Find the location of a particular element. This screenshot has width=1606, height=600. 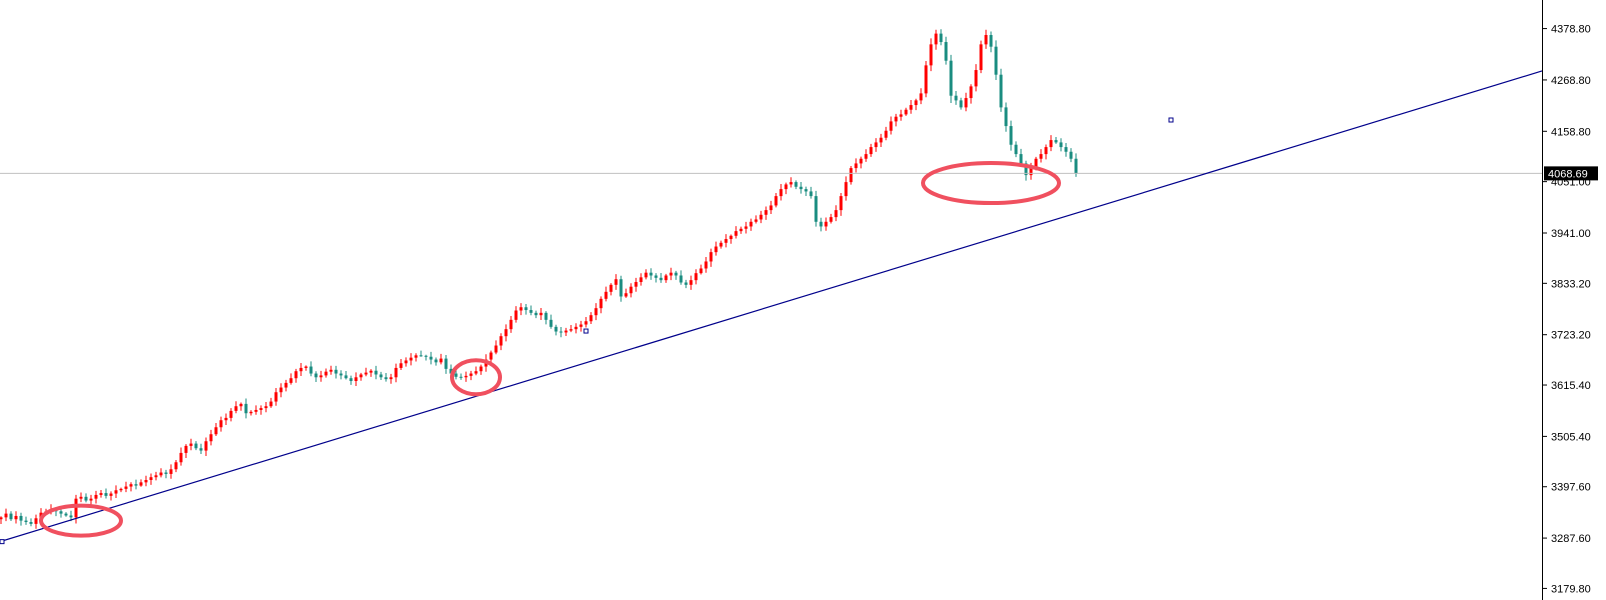

tick-label: 4158.80 is located at coordinates (1571, 132).